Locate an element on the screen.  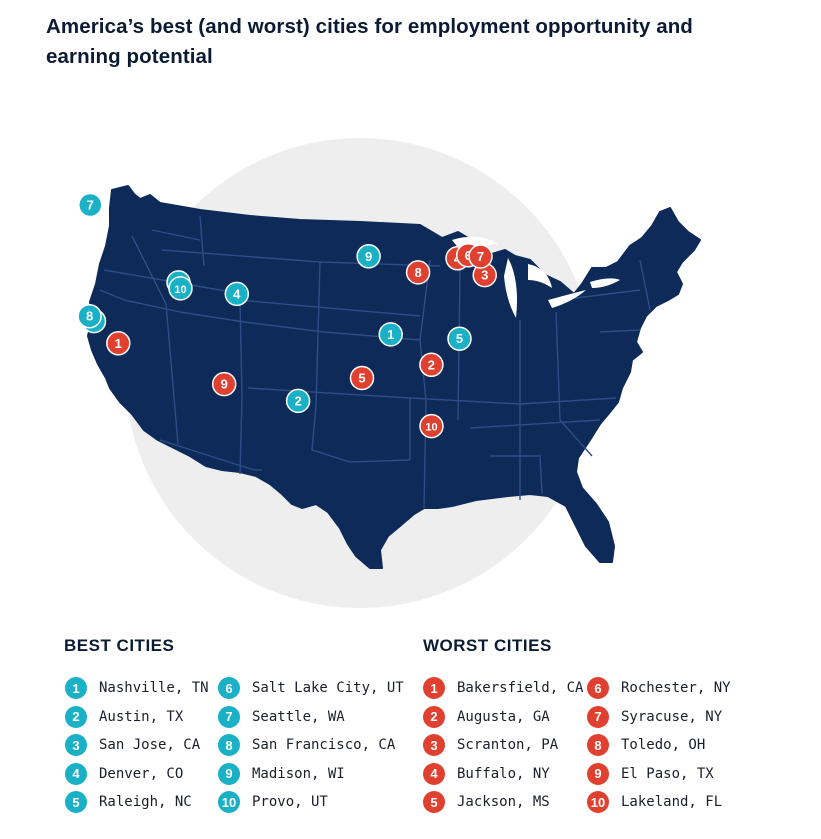
best-marker-rank: 10 is located at coordinates (180, 290).